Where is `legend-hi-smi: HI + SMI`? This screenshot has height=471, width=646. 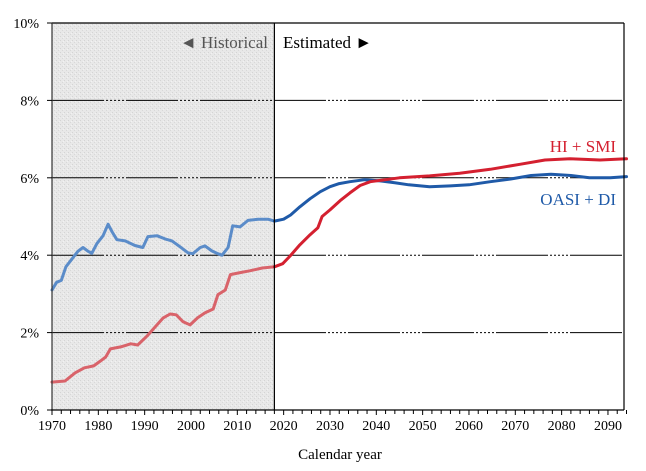 legend-hi-smi: HI + SMI is located at coordinates (583, 146).